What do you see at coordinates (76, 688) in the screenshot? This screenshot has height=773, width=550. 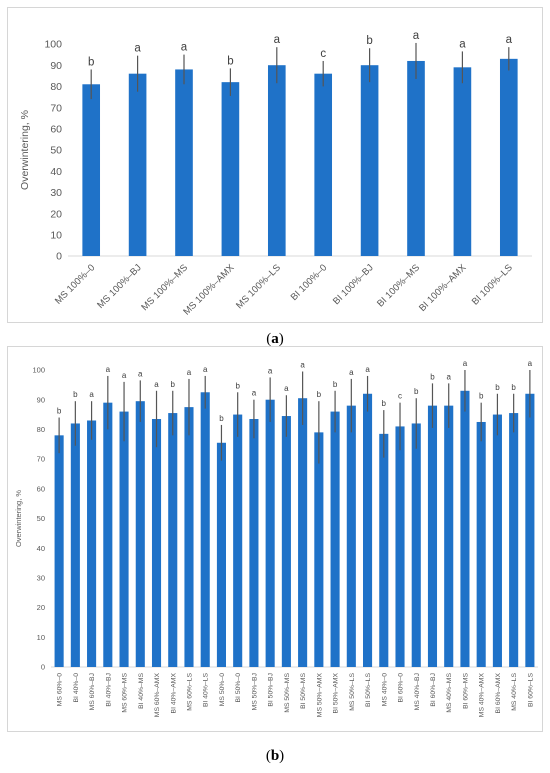 I see `x-tick-label: BI 40%–0` at bounding box center [76, 688].